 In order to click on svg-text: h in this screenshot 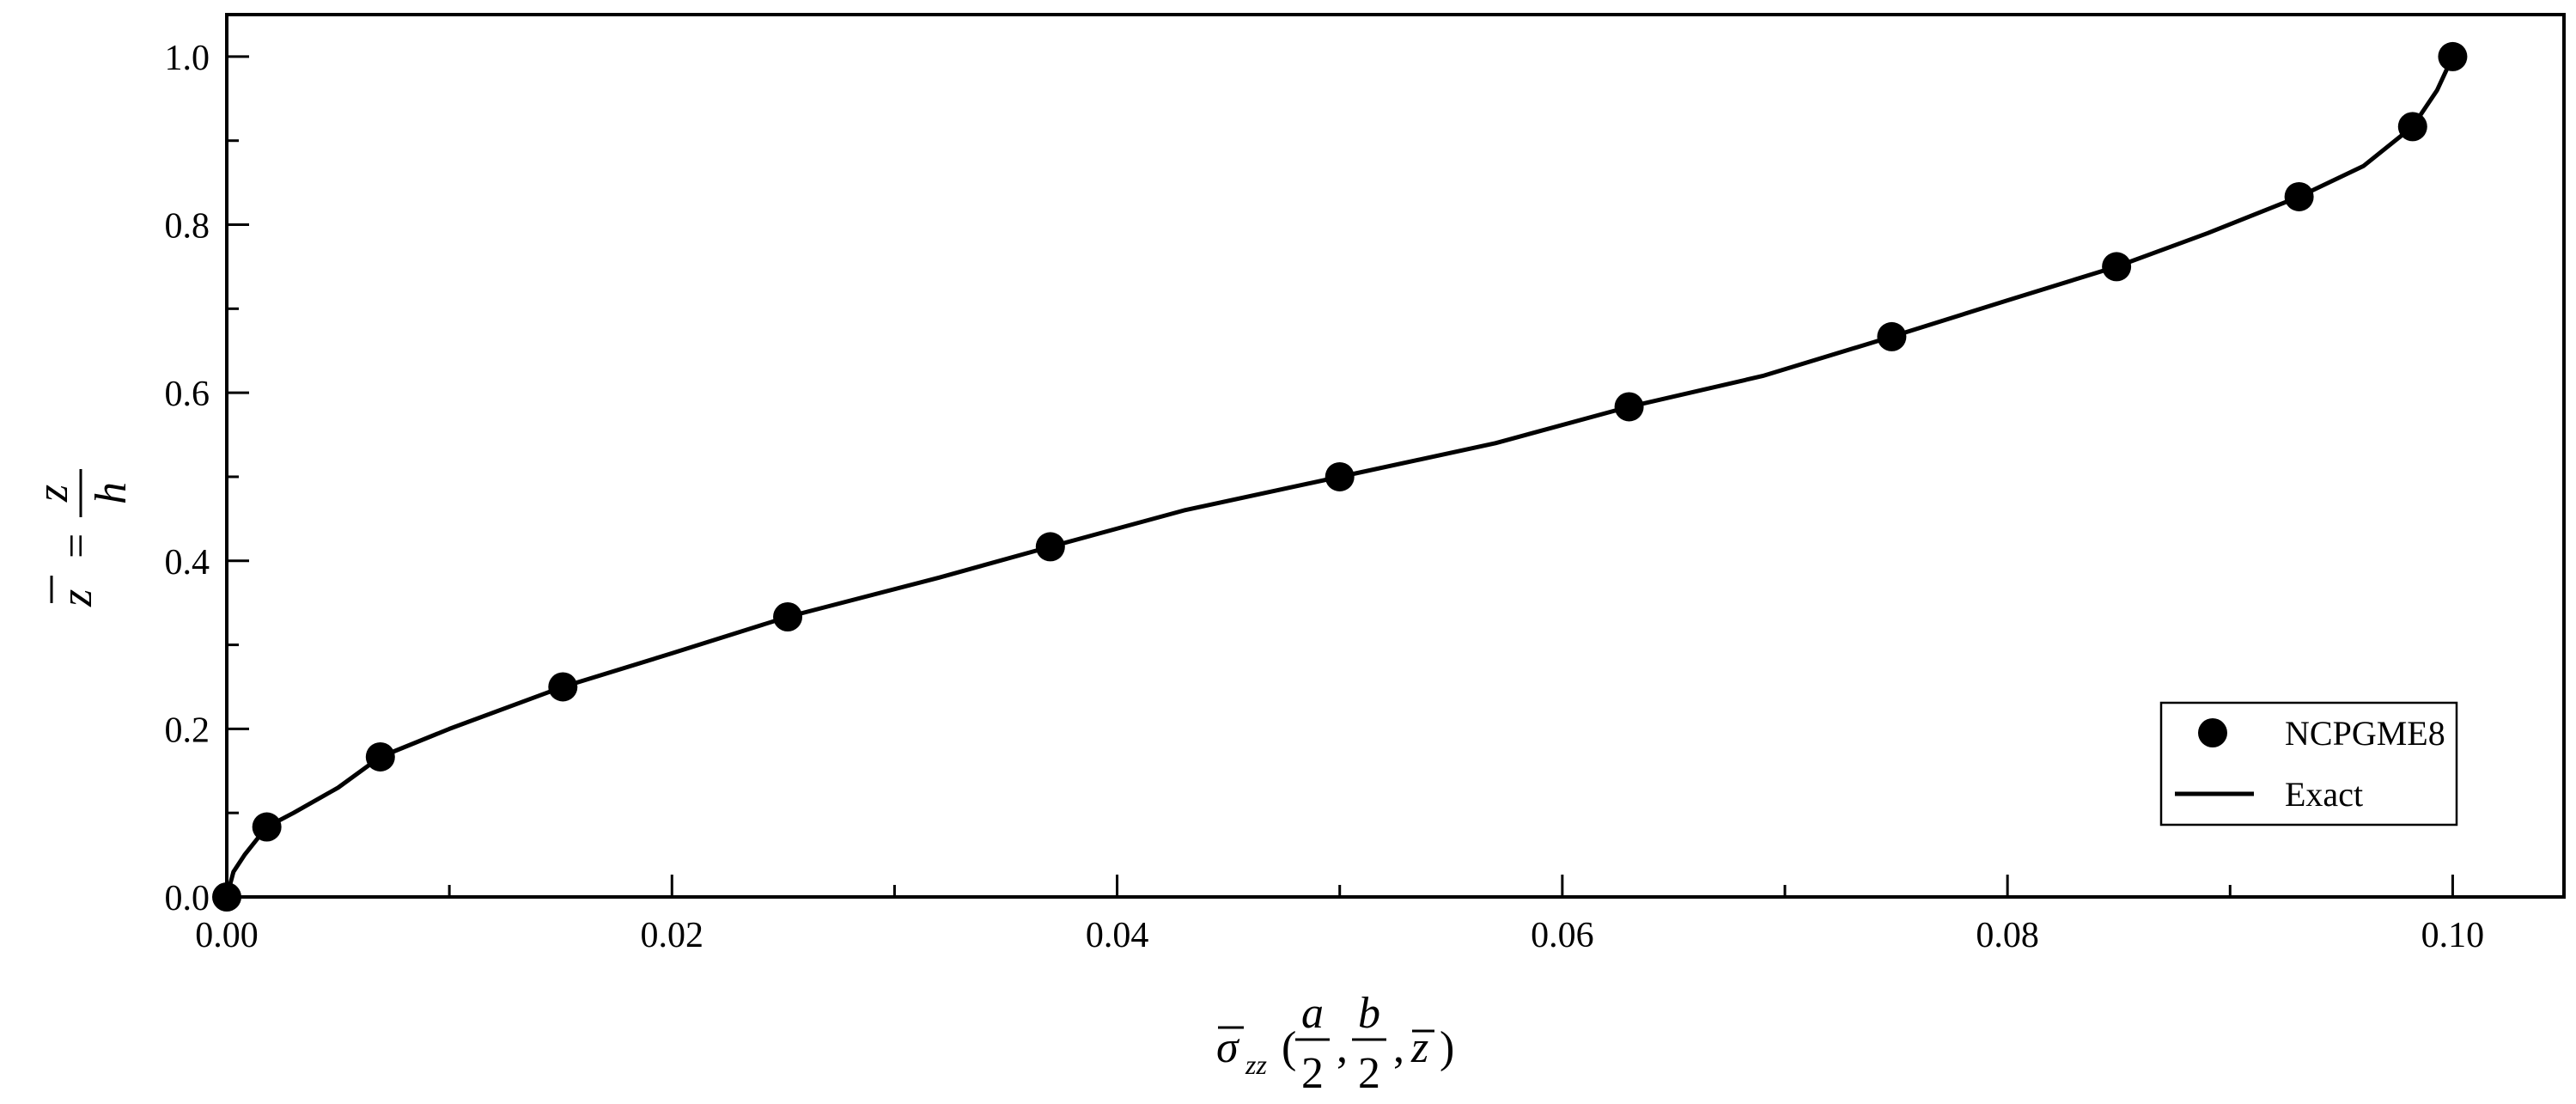, I will do `click(111, 493)`.